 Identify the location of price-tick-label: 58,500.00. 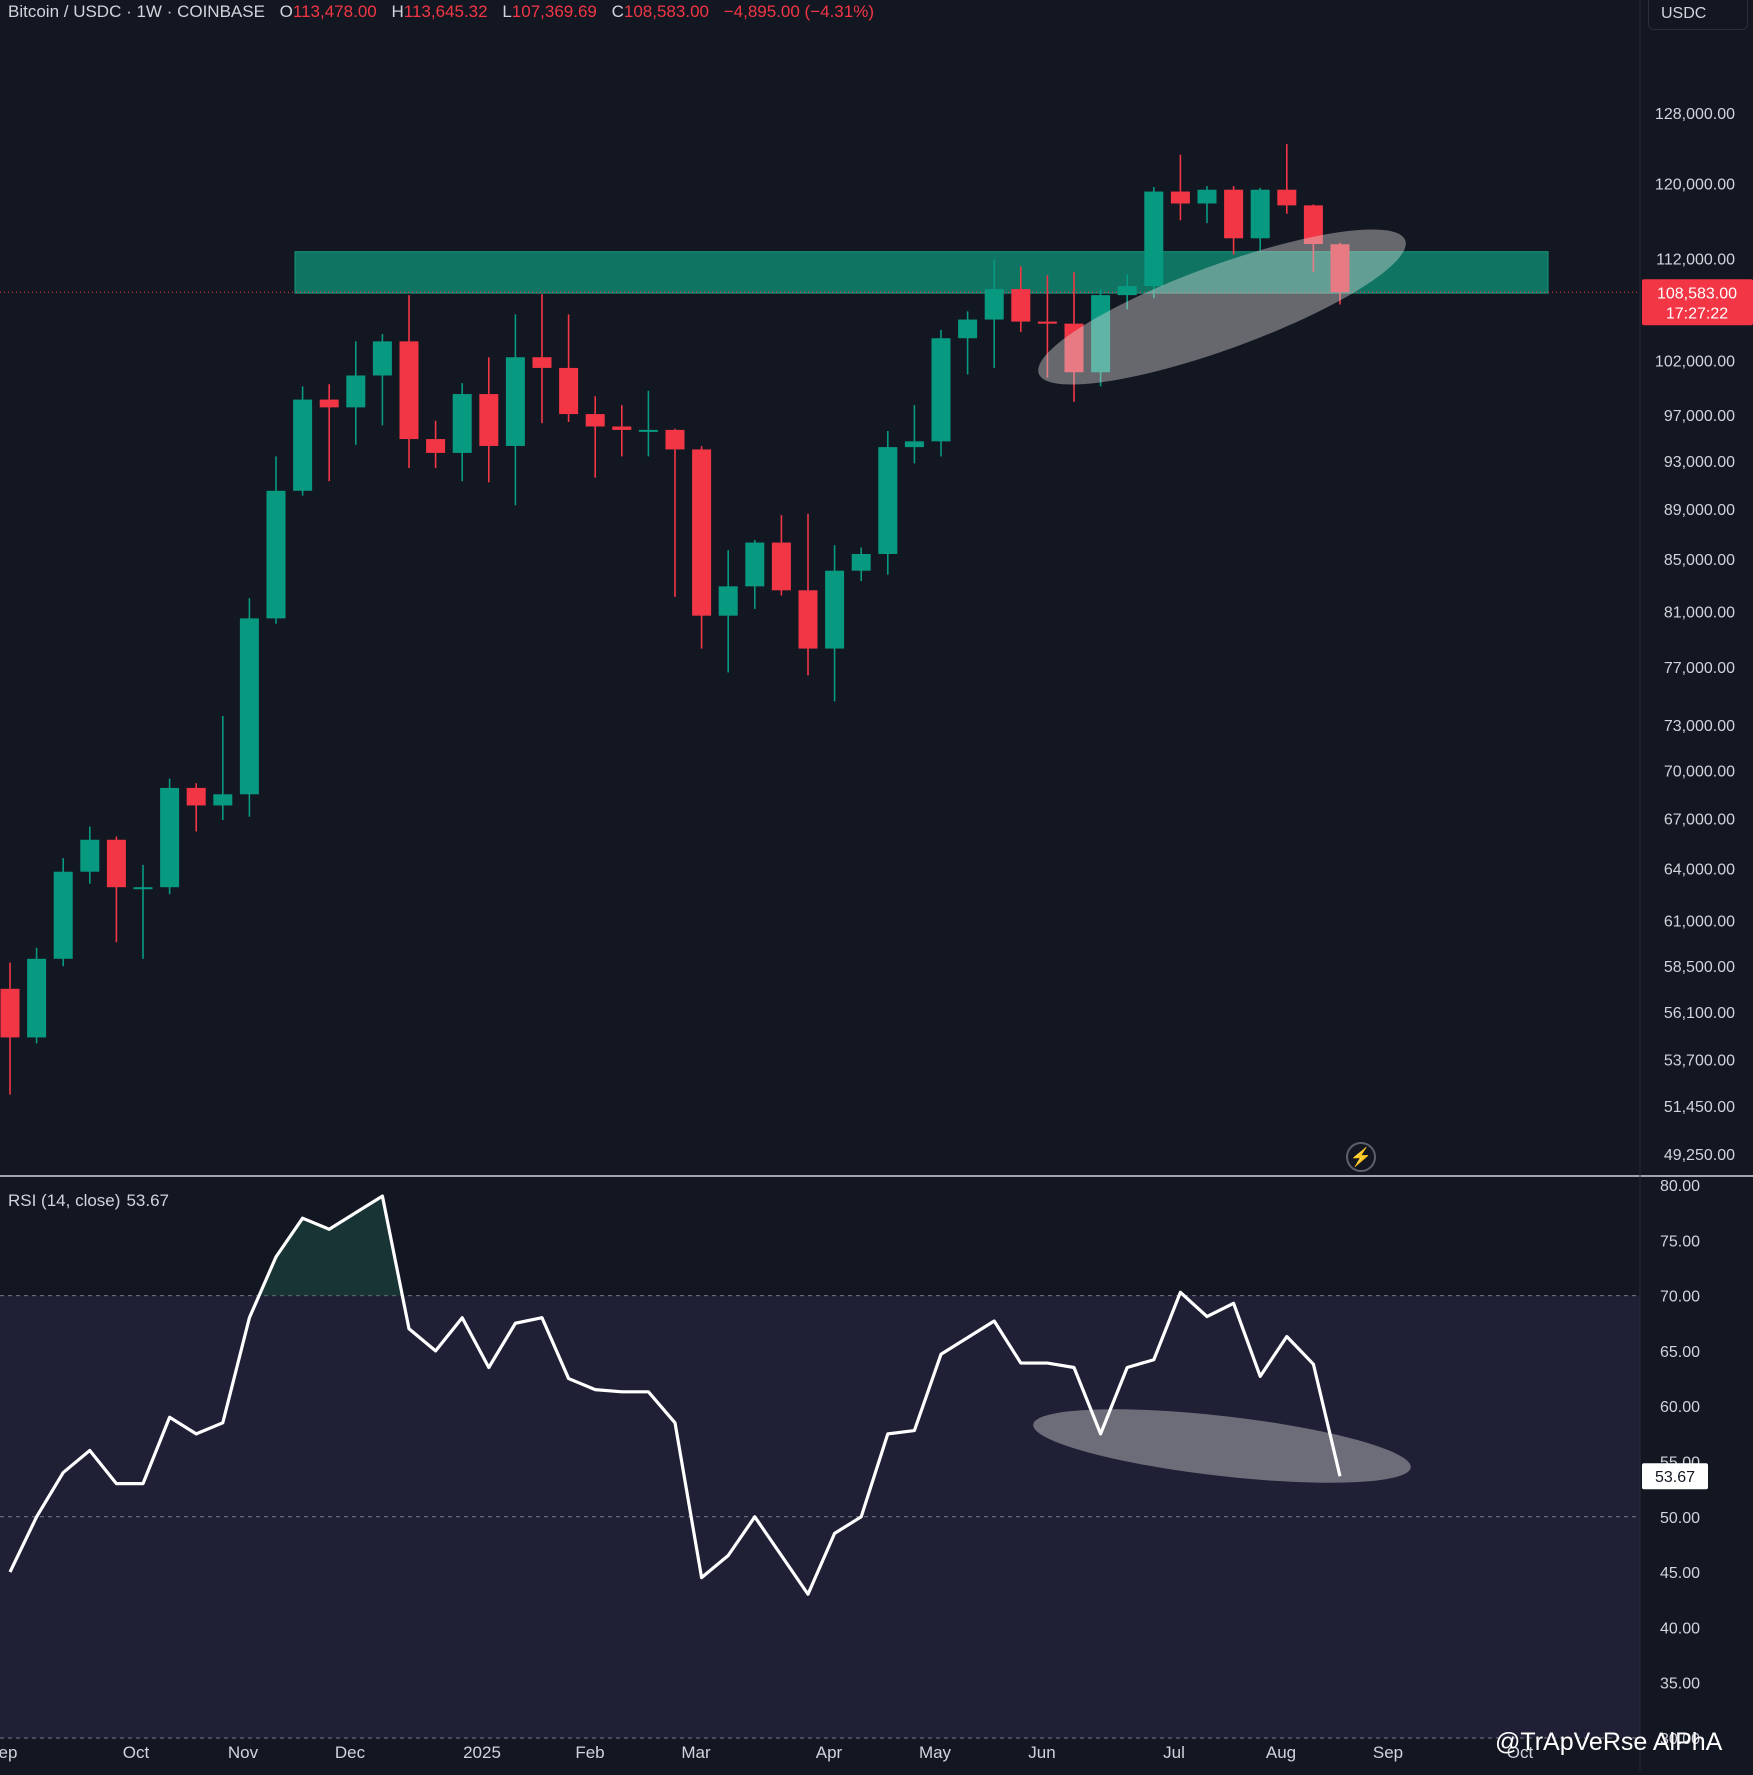
(1699, 967).